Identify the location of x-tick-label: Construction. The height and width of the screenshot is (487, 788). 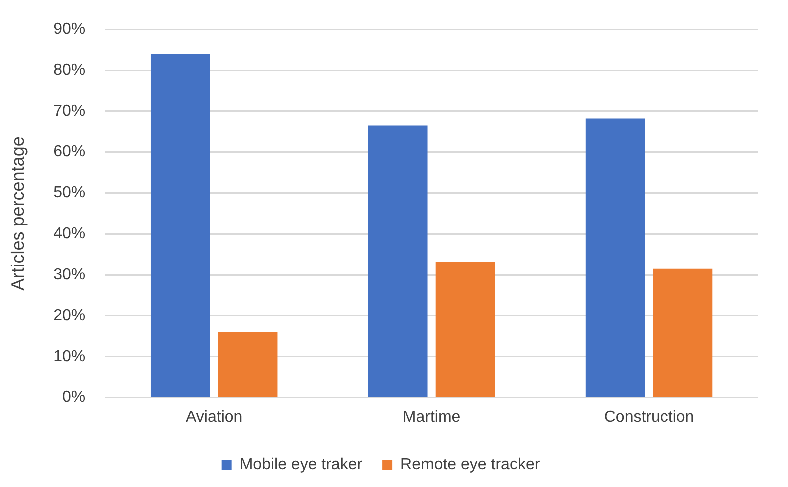
(649, 417).